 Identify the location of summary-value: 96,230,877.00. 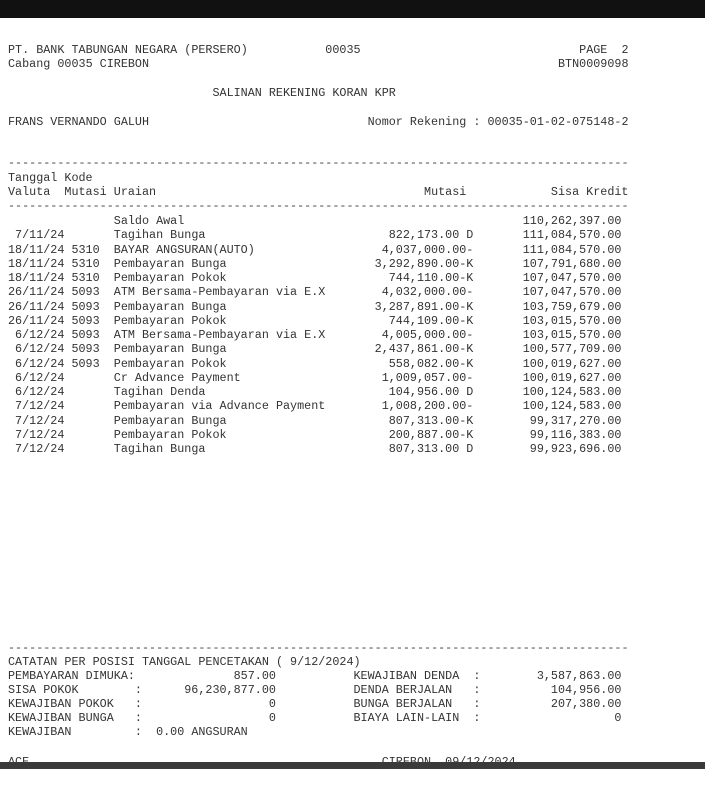
(230, 690).